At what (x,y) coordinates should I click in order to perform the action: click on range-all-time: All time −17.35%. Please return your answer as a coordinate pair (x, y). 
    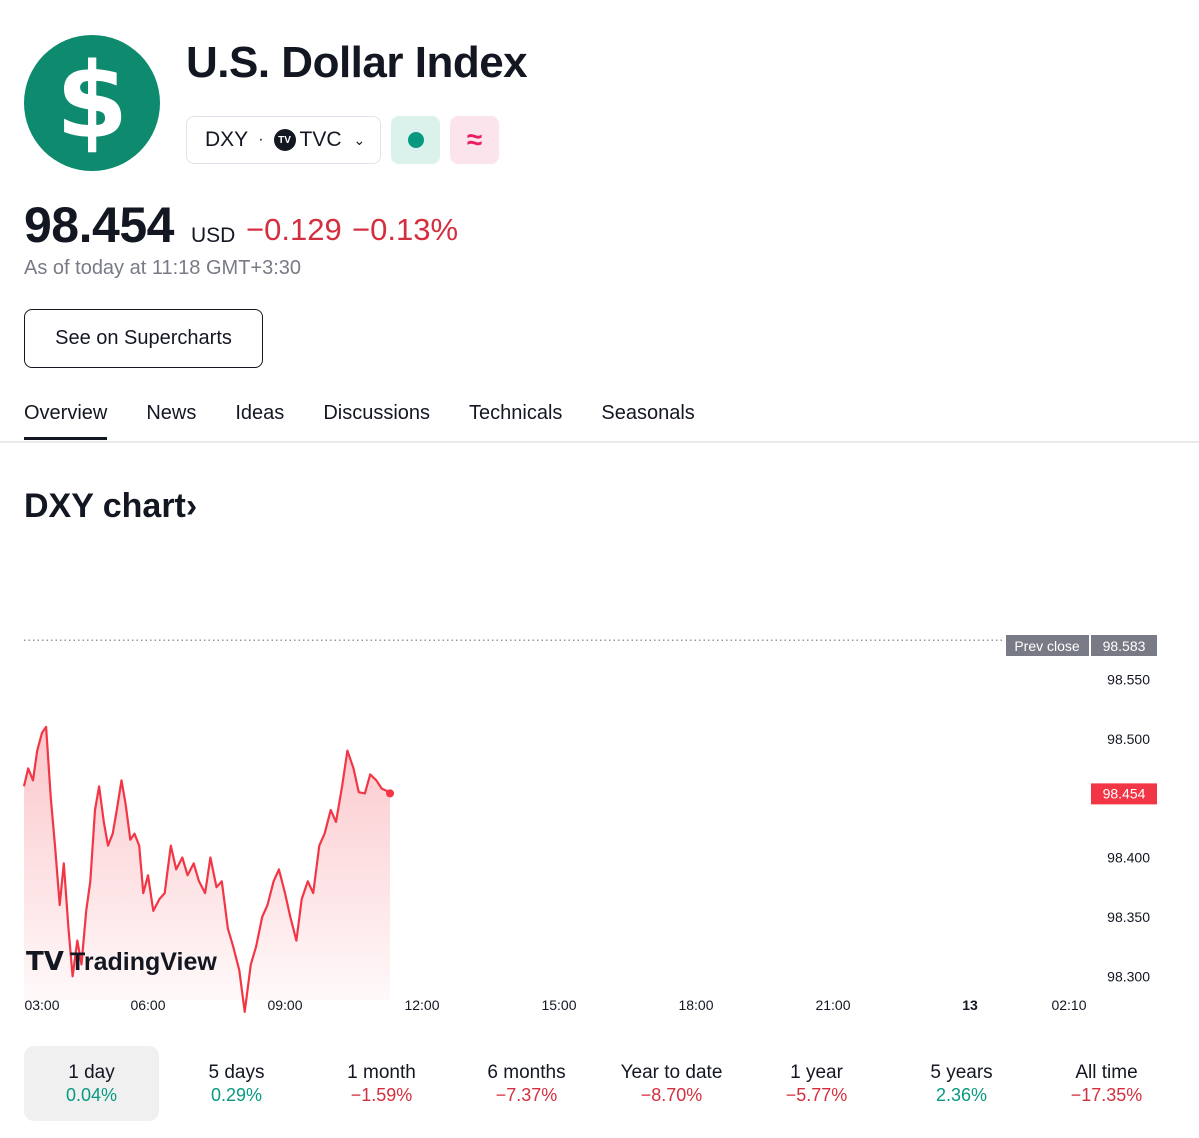
    Looking at the image, I should click on (1106, 1083).